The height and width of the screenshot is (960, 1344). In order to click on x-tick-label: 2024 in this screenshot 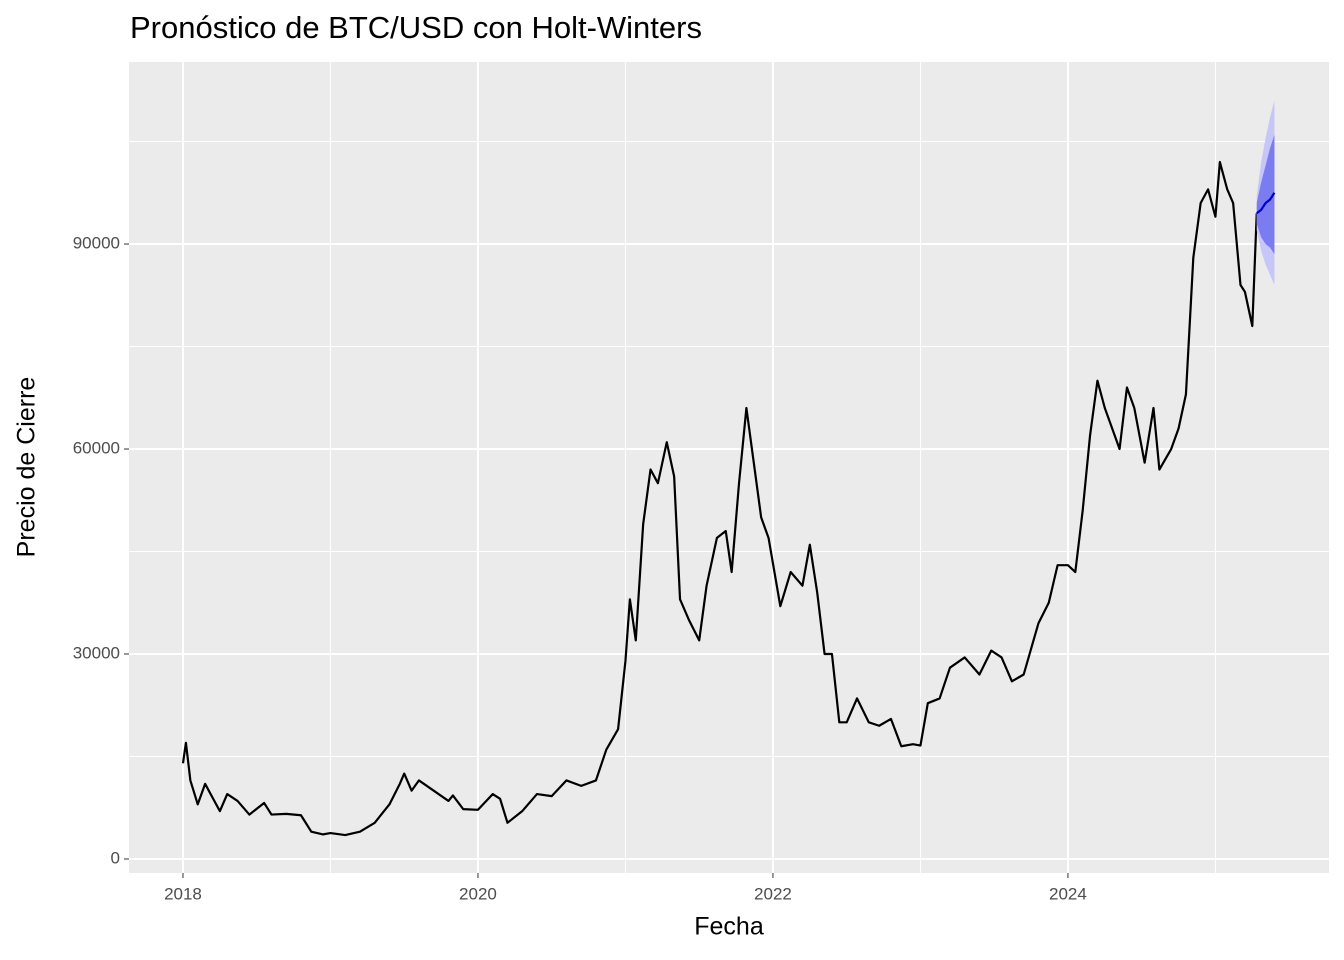, I will do `click(1068, 893)`.